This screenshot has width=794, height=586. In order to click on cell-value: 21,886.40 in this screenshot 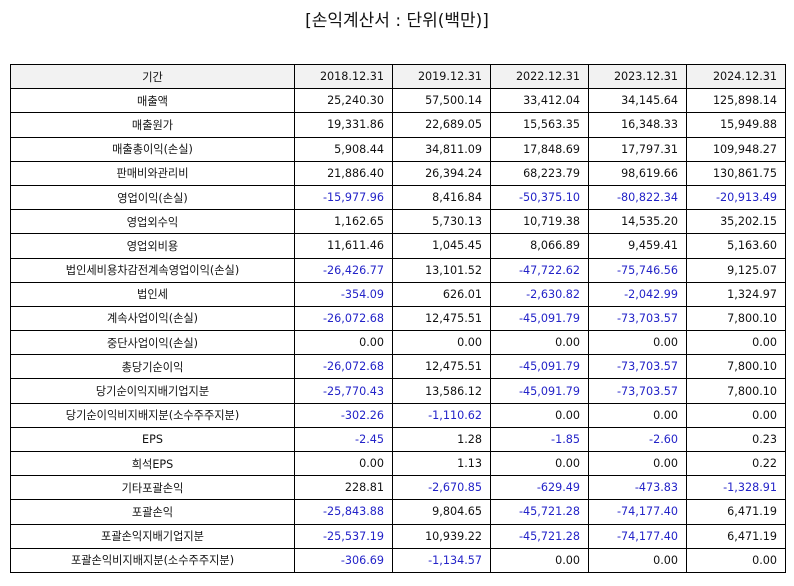, I will do `click(343, 173)`.